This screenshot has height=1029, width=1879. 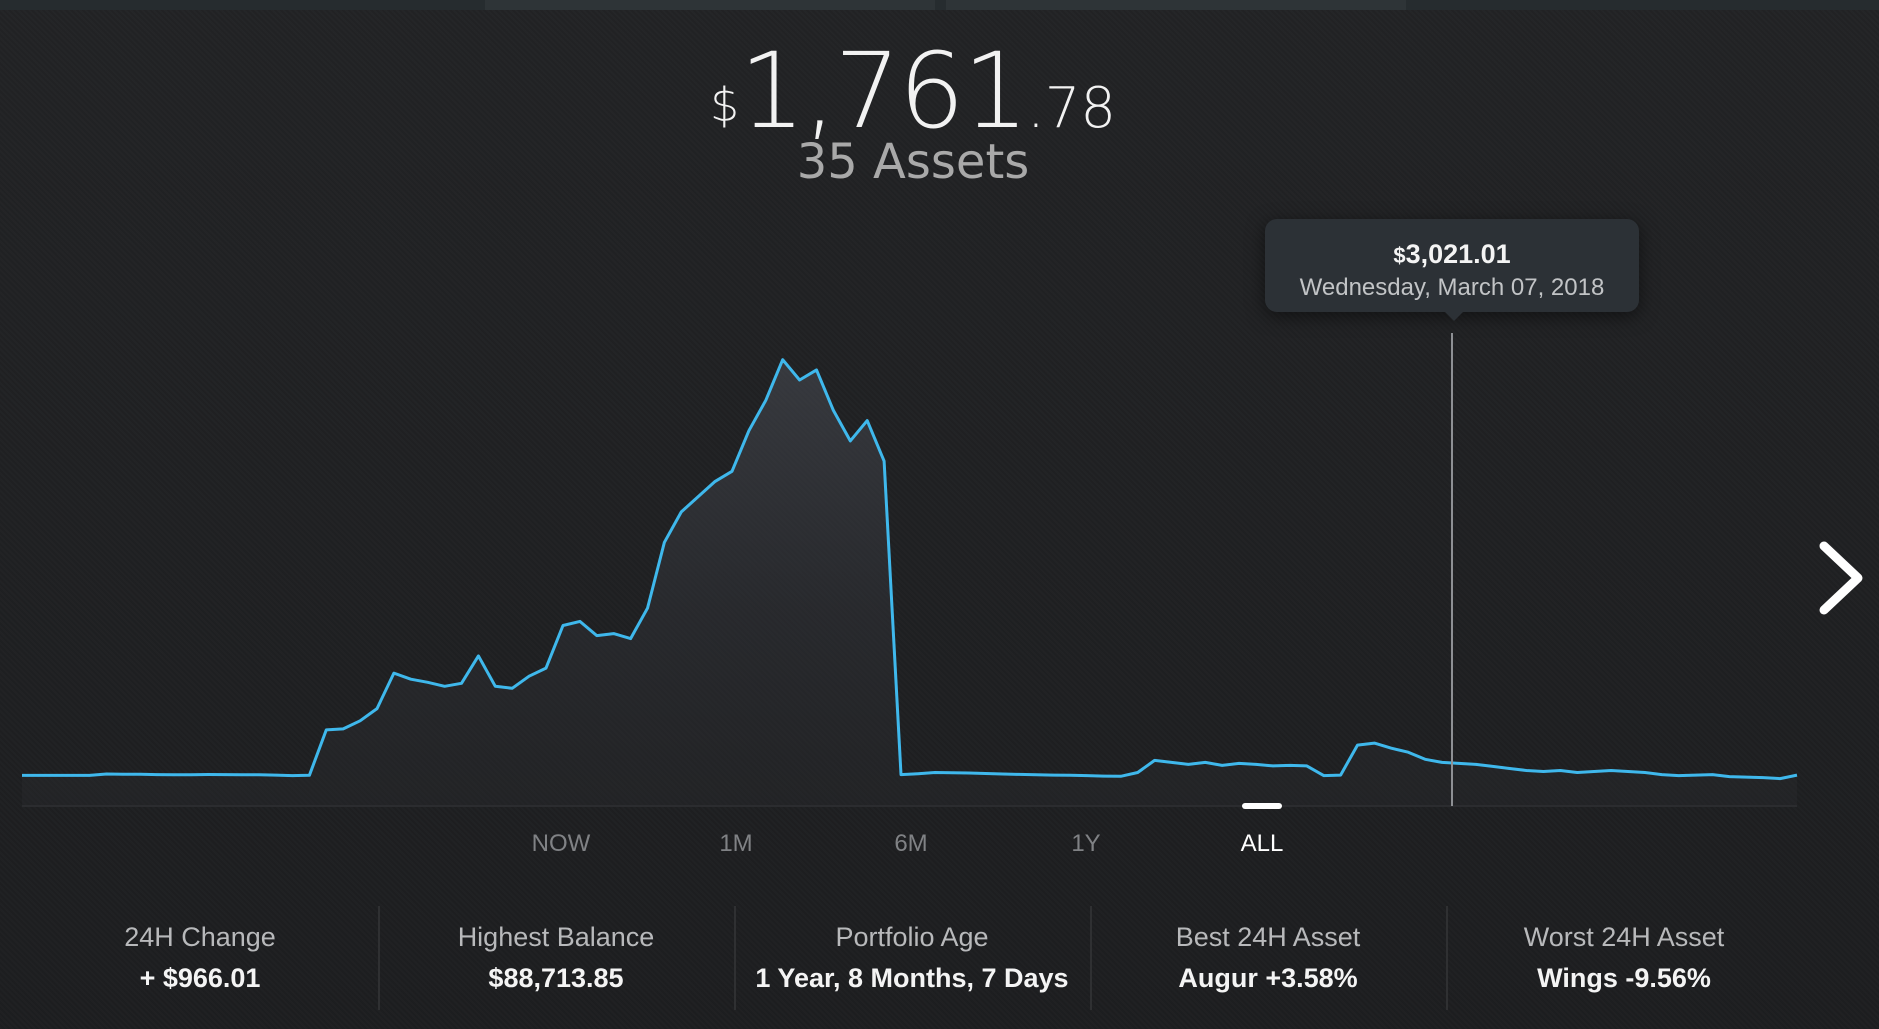 What do you see at coordinates (1624, 955) in the screenshot?
I see `stat-worst-24h-asset: Worst 24H Asset Wings -9.56%` at bounding box center [1624, 955].